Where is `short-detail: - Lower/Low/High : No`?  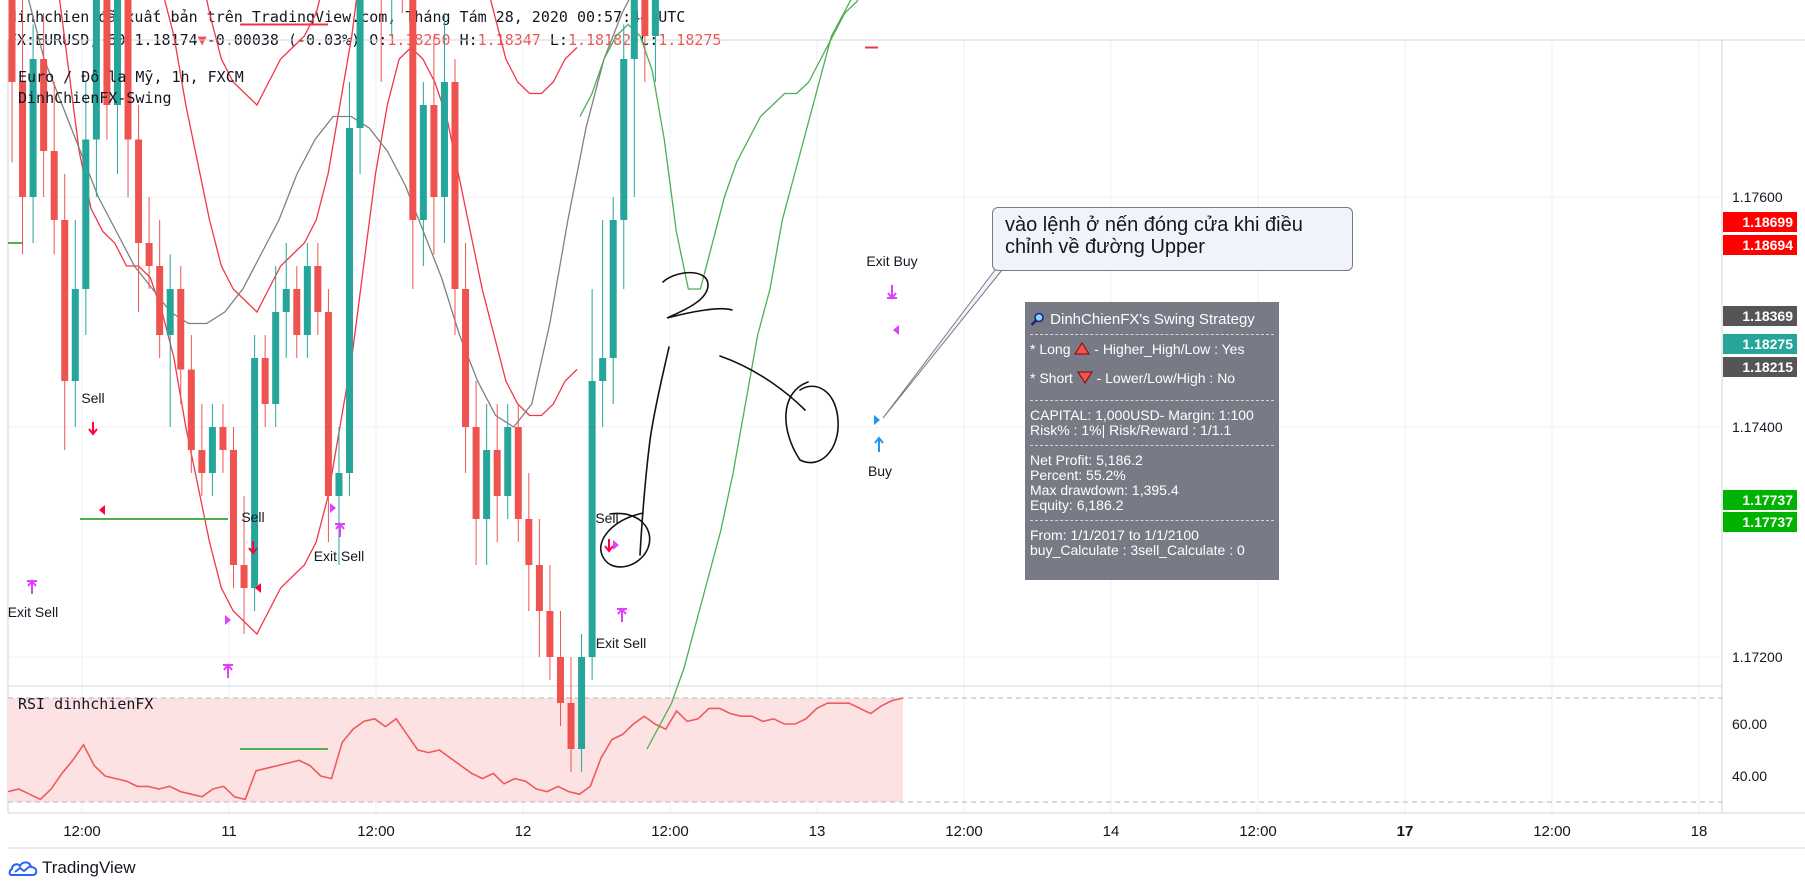 short-detail: - Lower/Low/High : No is located at coordinates (1166, 378).